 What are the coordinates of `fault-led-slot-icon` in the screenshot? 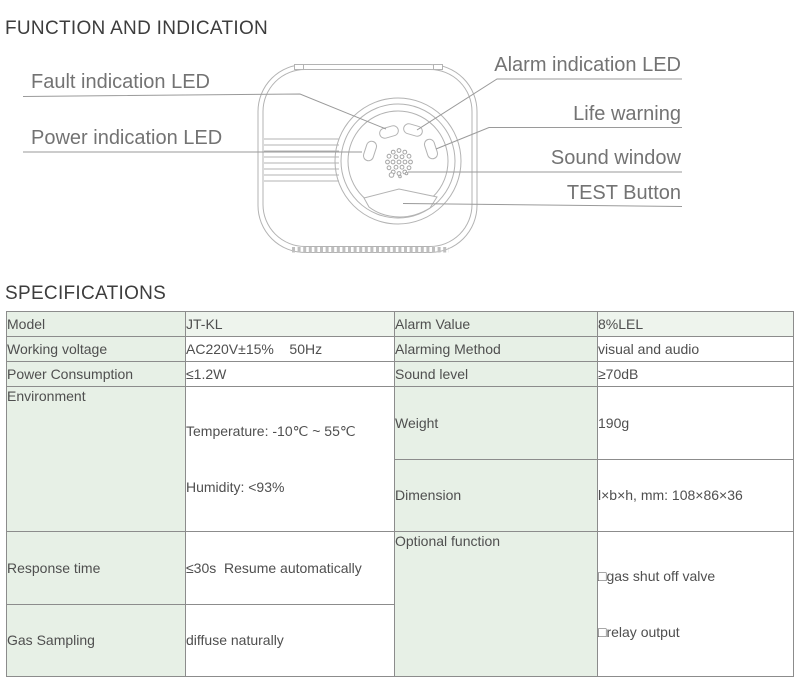 It's located at (389, 132).